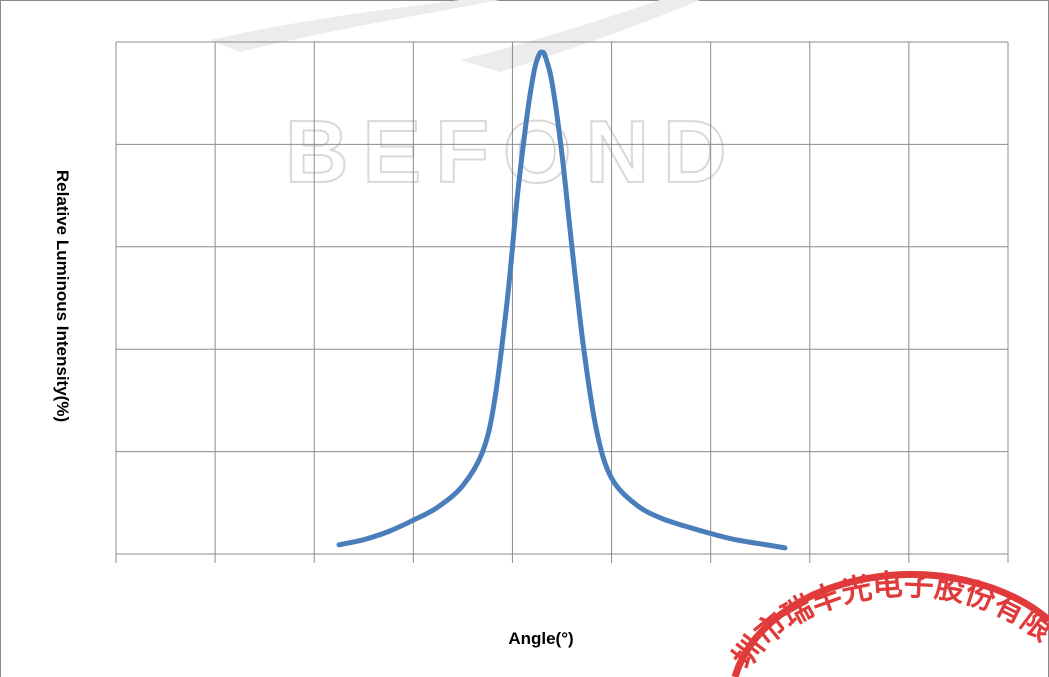 The height and width of the screenshot is (677, 1049). What do you see at coordinates (455, 36) in the screenshot?
I see `watermark-swoosh` at bounding box center [455, 36].